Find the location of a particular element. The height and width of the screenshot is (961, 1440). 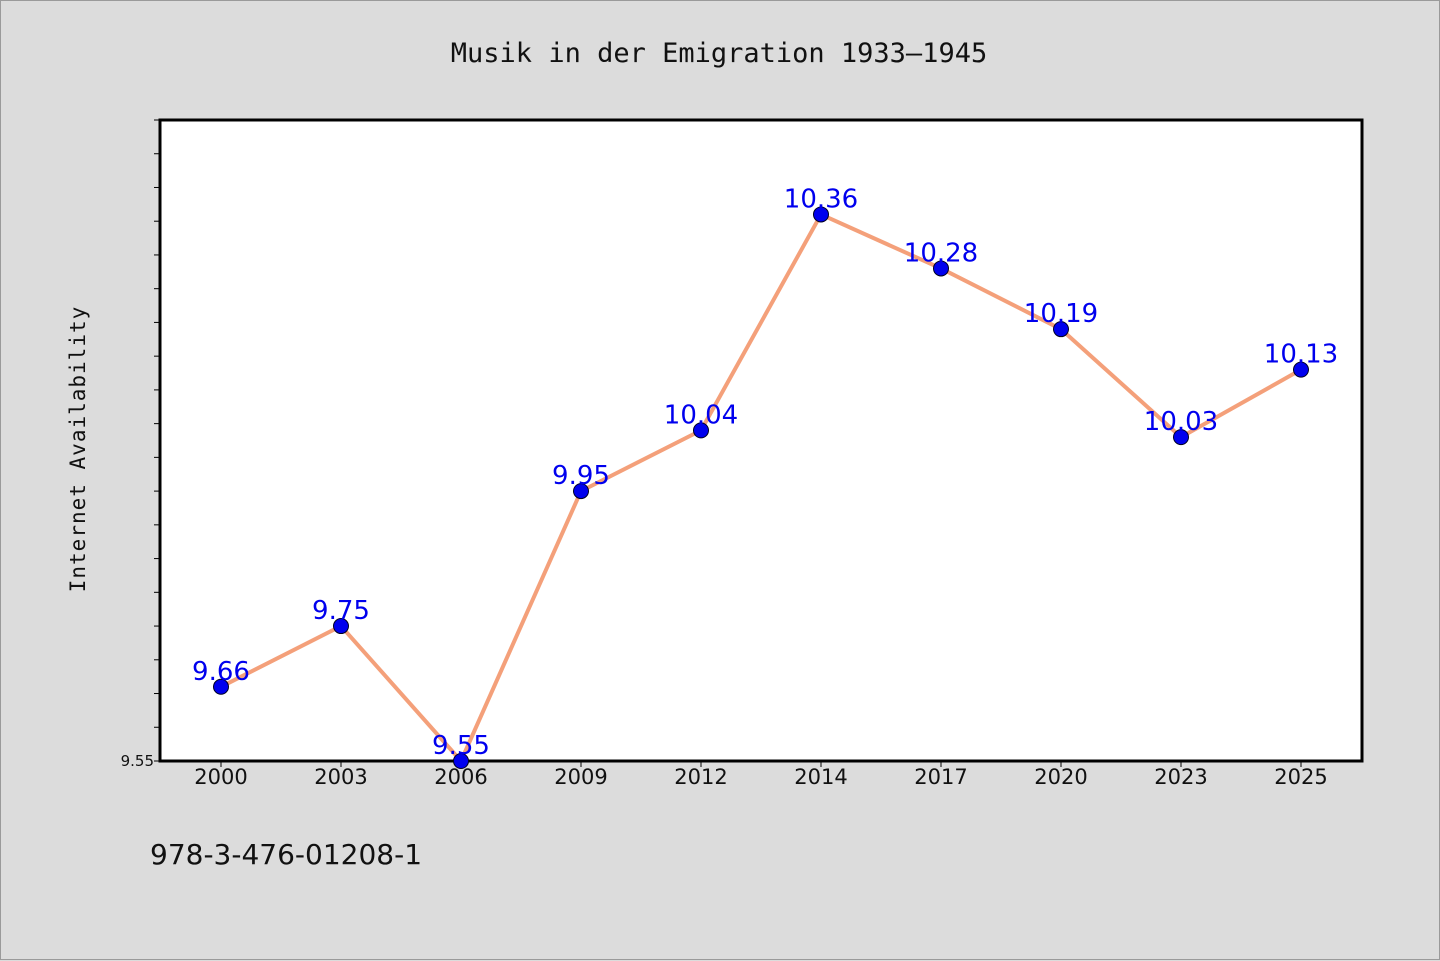

x-tick-label: 2000 is located at coordinates (220, 777).